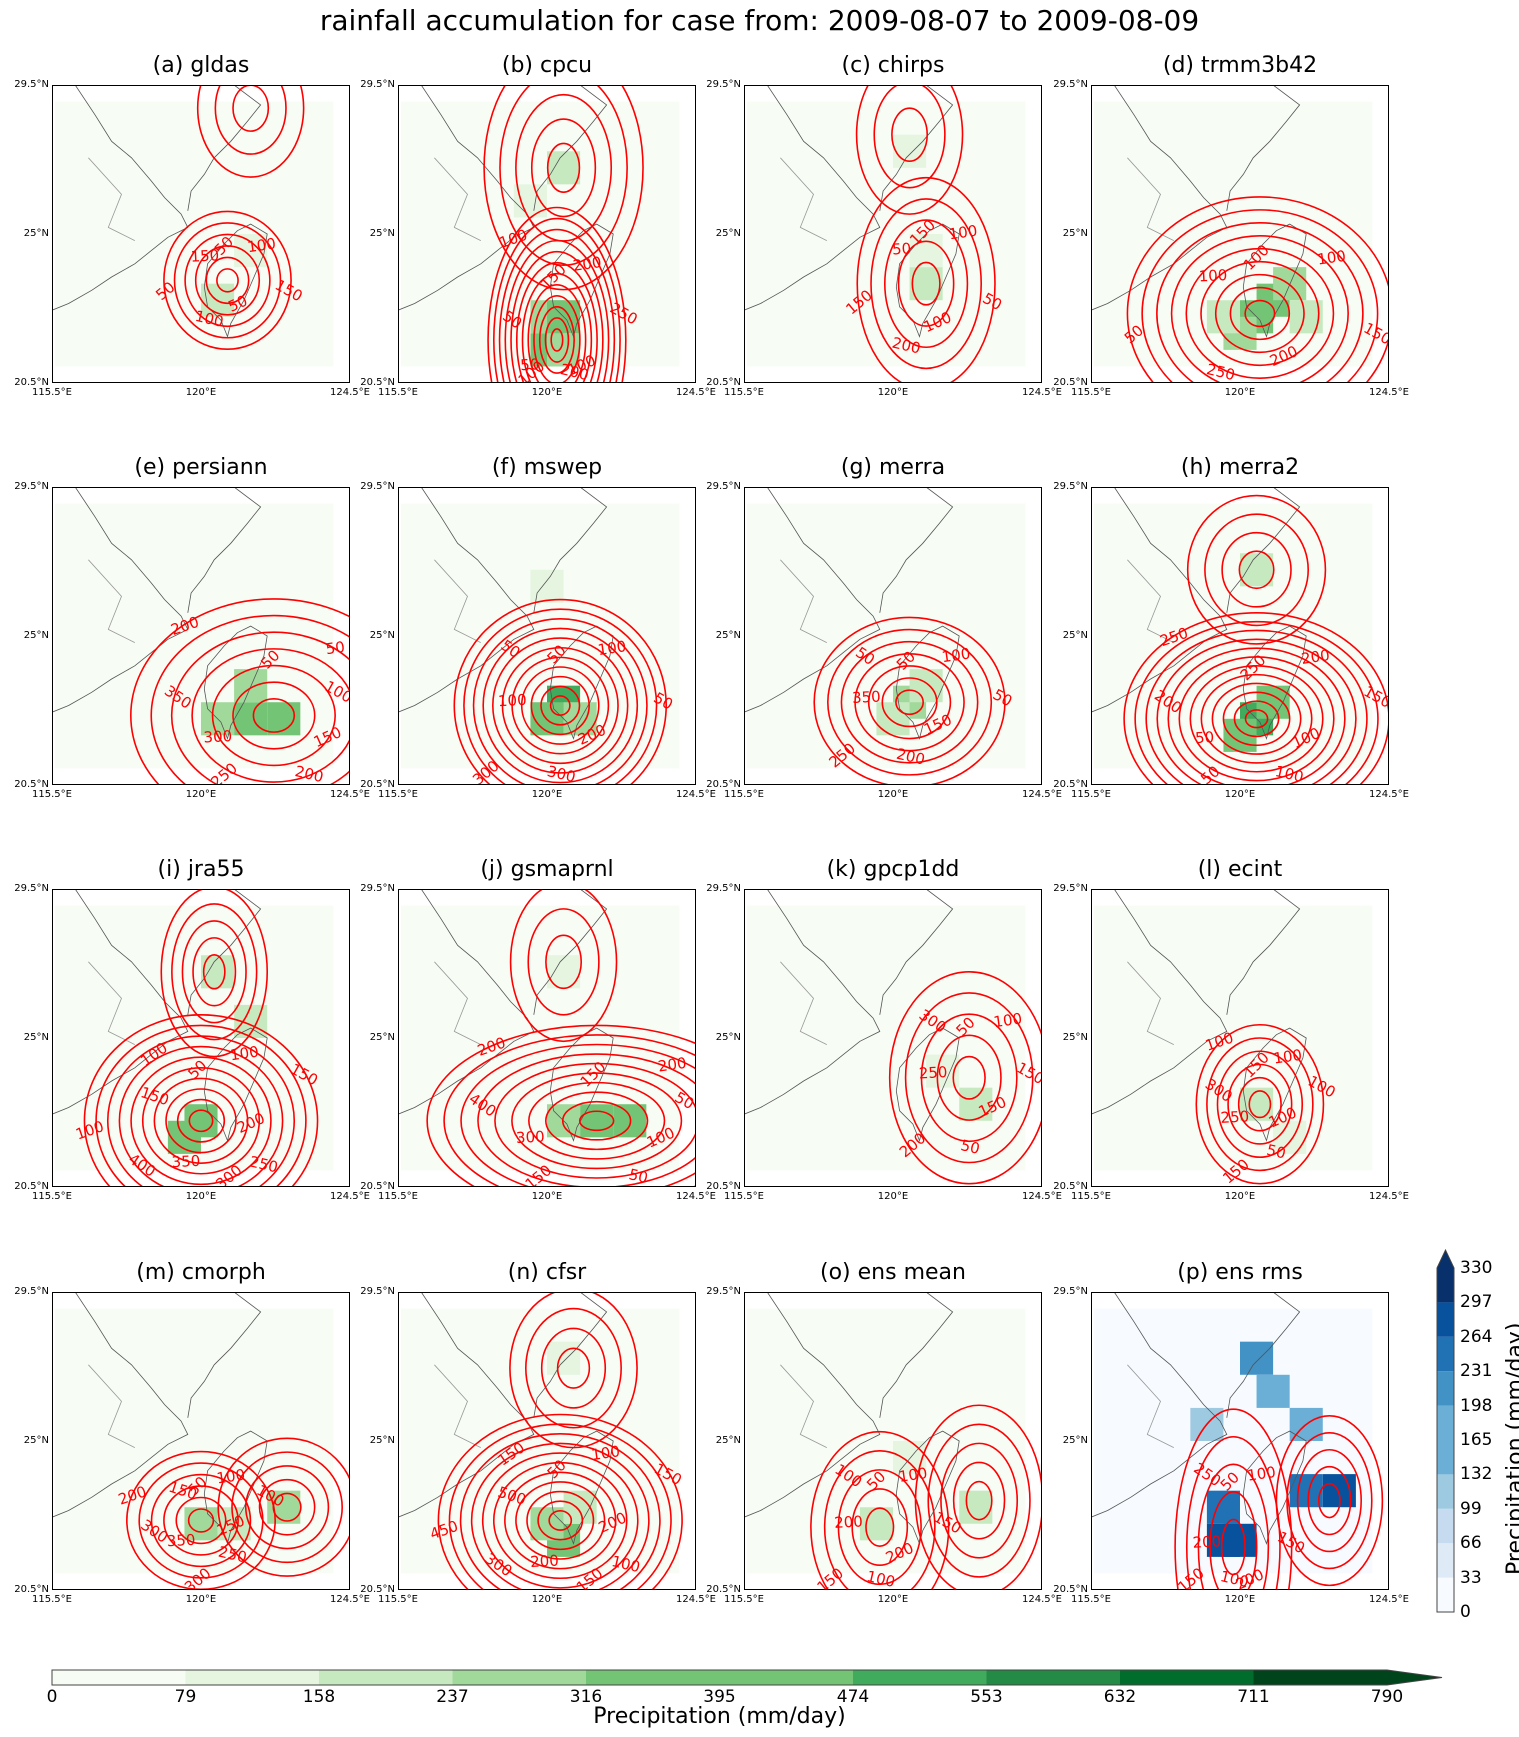 This screenshot has width=1519, height=1737. What do you see at coordinates (1511, 1448) in the screenshot?
I see `colorbar-label: Precipitation (mm/day)` at bounding box center [1511, 1448].